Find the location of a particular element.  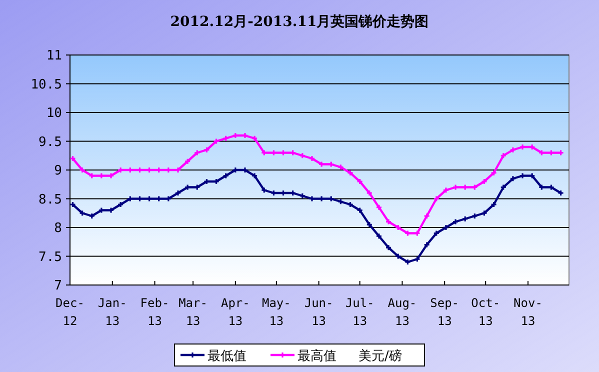

chart-title: 2012.12月-2013.11月英国锑价走势图 is located at coordinates (299, 22).